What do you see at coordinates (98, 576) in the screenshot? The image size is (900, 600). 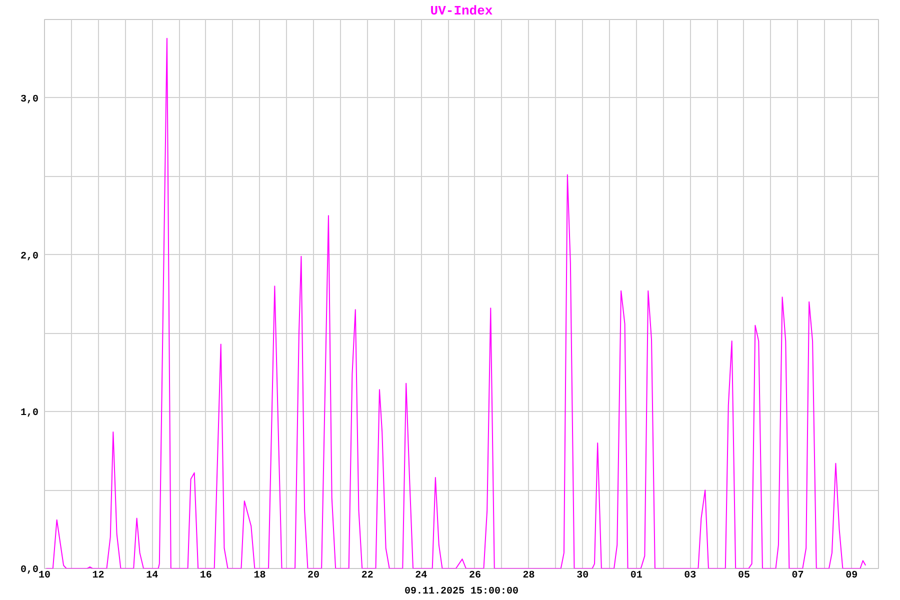 I see `x-tick-label: 12` at bounding box center [98, 576].